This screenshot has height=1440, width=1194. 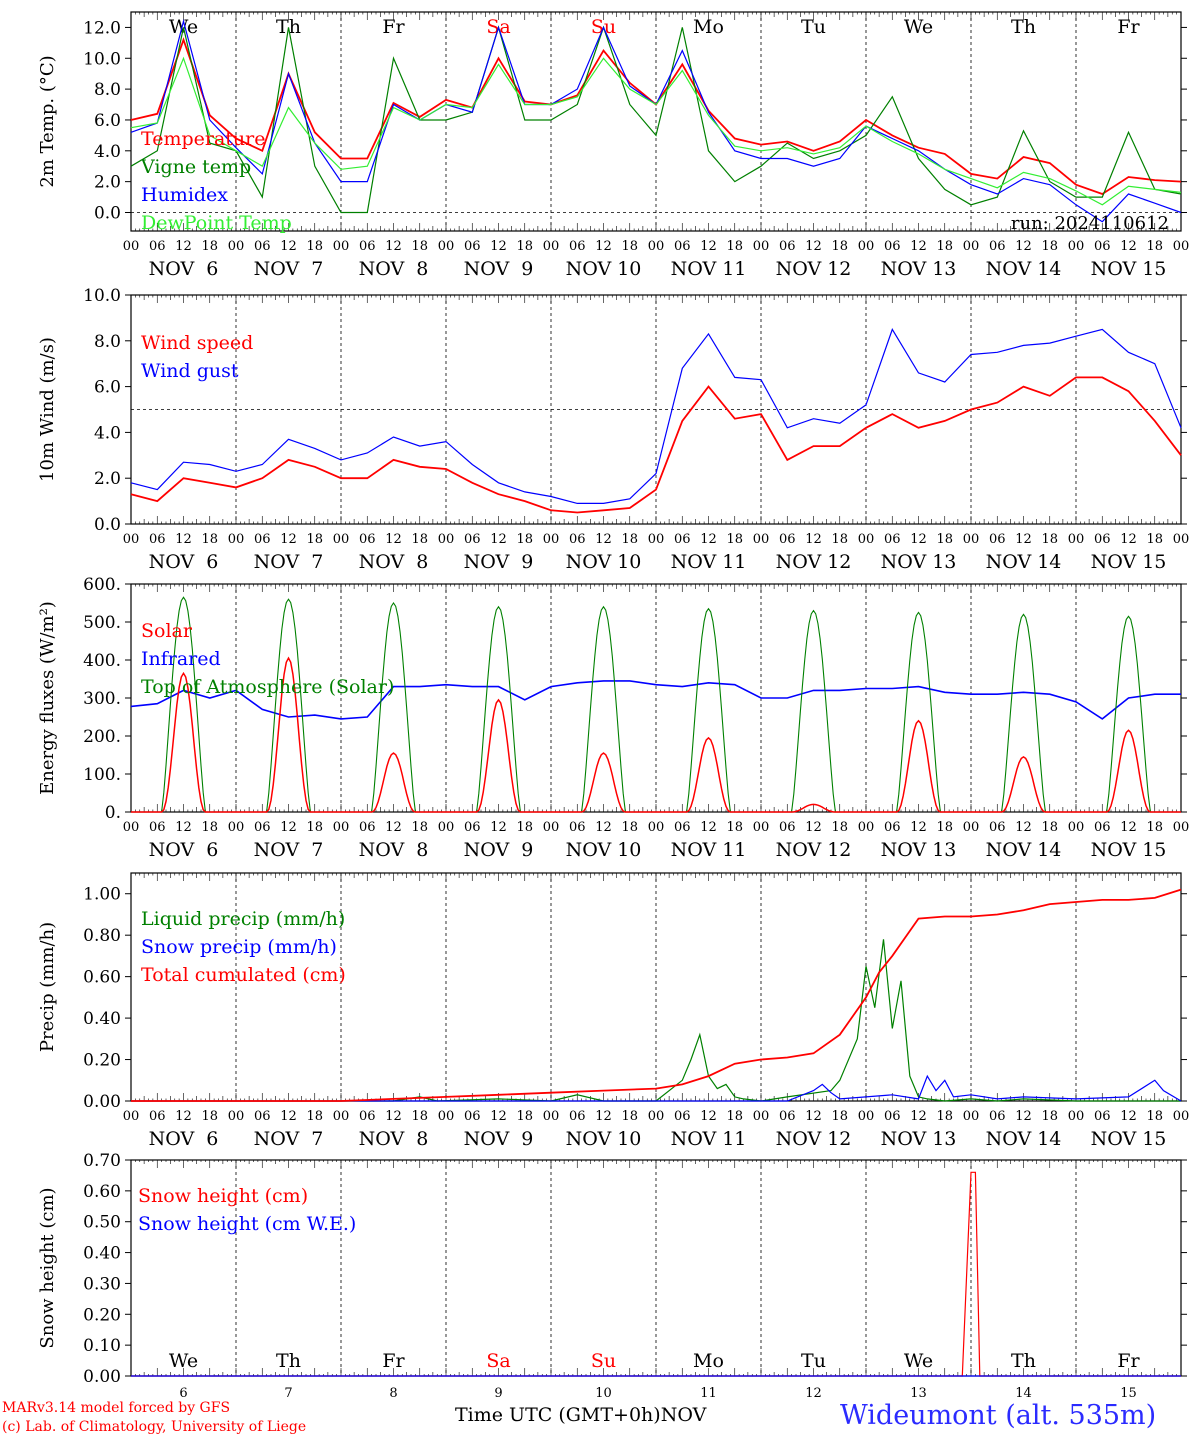 I want to click on legend-entry: Total cumulated (cm), so click(x=243, y=975).